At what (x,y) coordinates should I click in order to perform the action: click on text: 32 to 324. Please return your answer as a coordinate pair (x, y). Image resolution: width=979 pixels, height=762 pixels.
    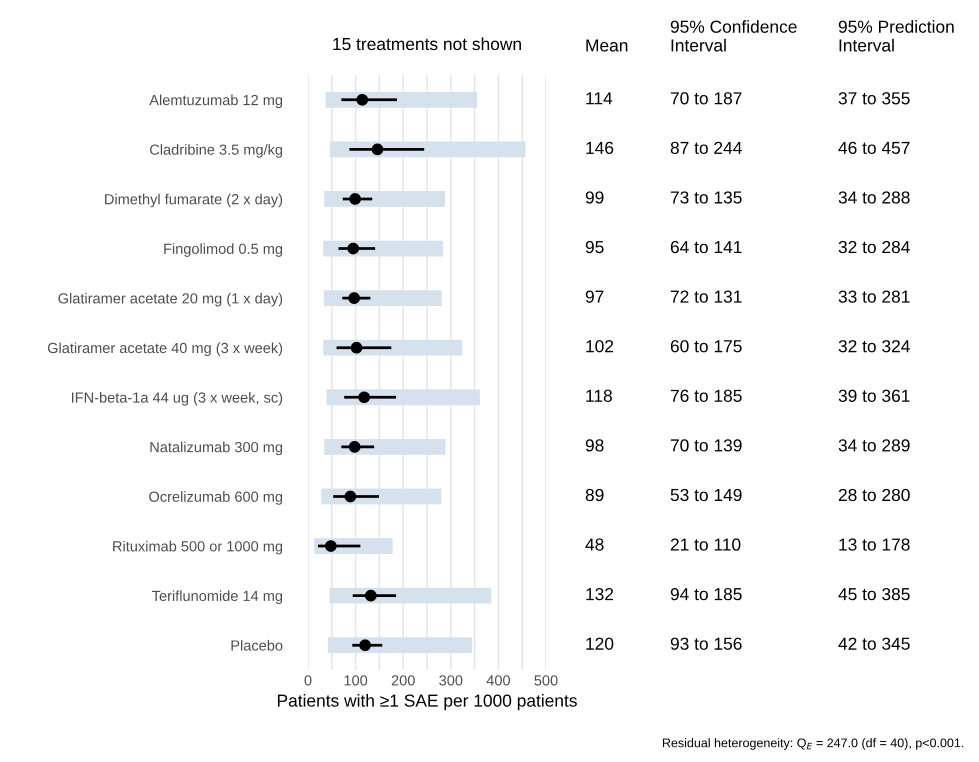
    Looking at the image, I should click on (874, 346).